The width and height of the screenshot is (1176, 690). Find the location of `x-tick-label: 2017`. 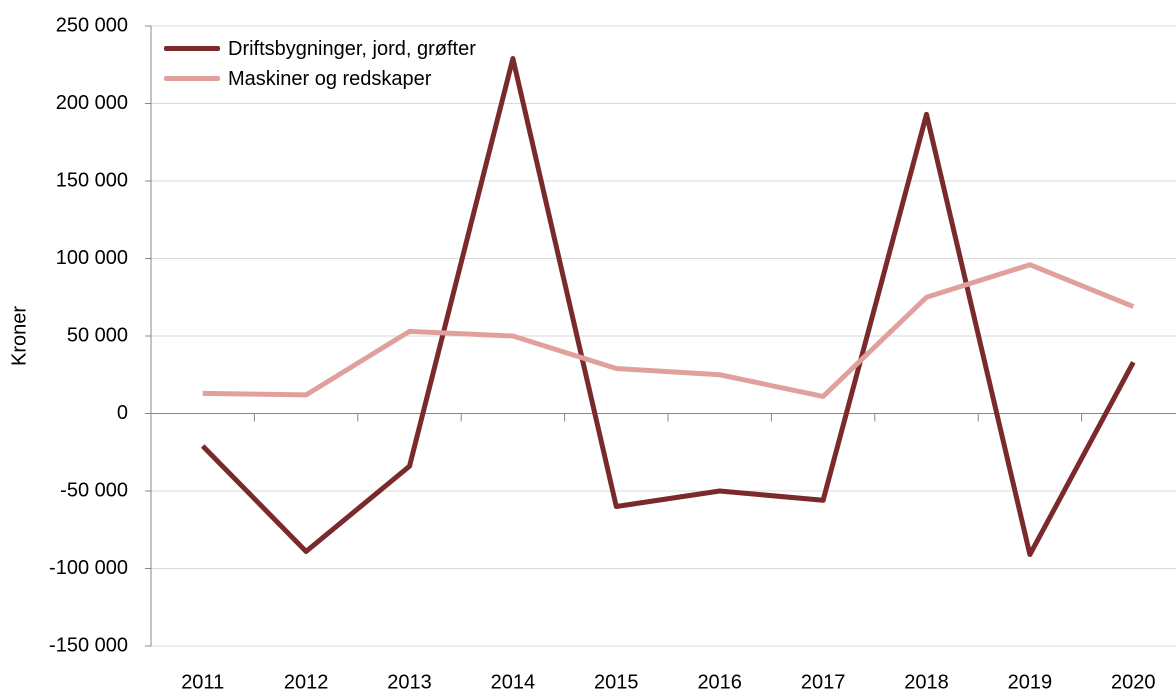

x-tick-label: 2017 is located at coordinates (823, 680).